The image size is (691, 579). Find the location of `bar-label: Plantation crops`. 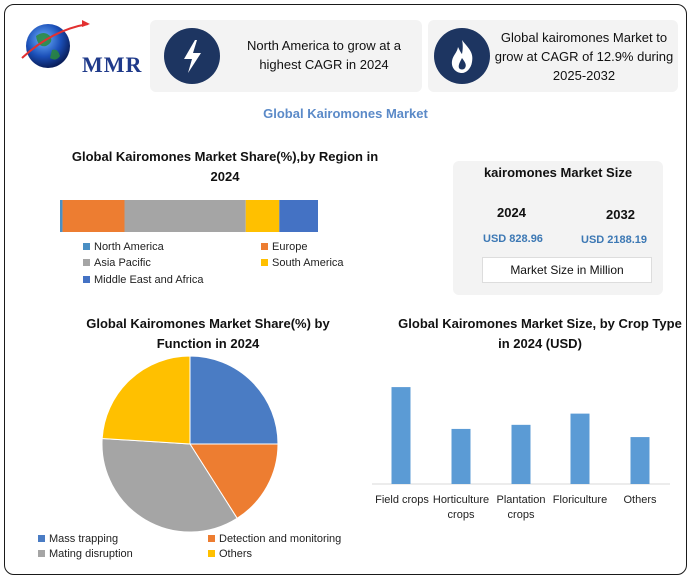

bar-label: Plantation crops is located at coordinates (521, 507).